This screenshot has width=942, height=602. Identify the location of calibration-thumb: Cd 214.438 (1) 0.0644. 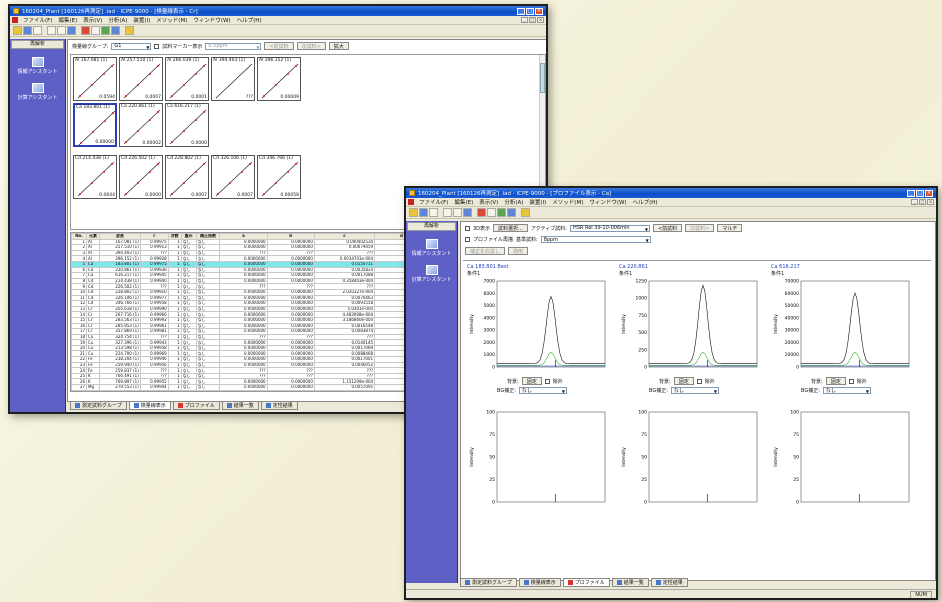
(95, 177).